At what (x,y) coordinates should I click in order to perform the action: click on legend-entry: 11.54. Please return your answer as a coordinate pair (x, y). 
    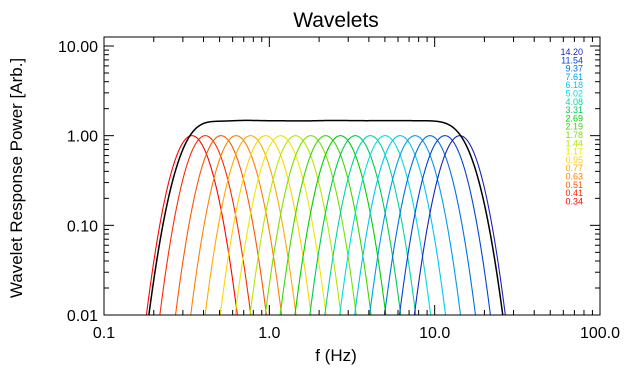
    Looking at the image, I should click on (572, 60).